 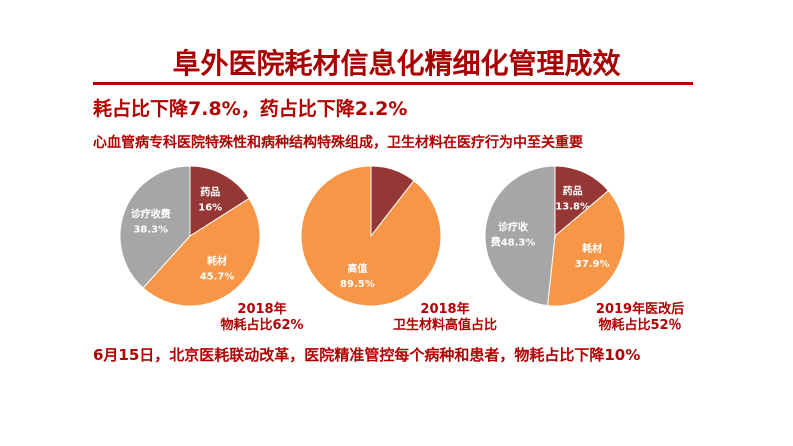 I want to click on slice-label: 38.3%, so click(x=150, y=229).